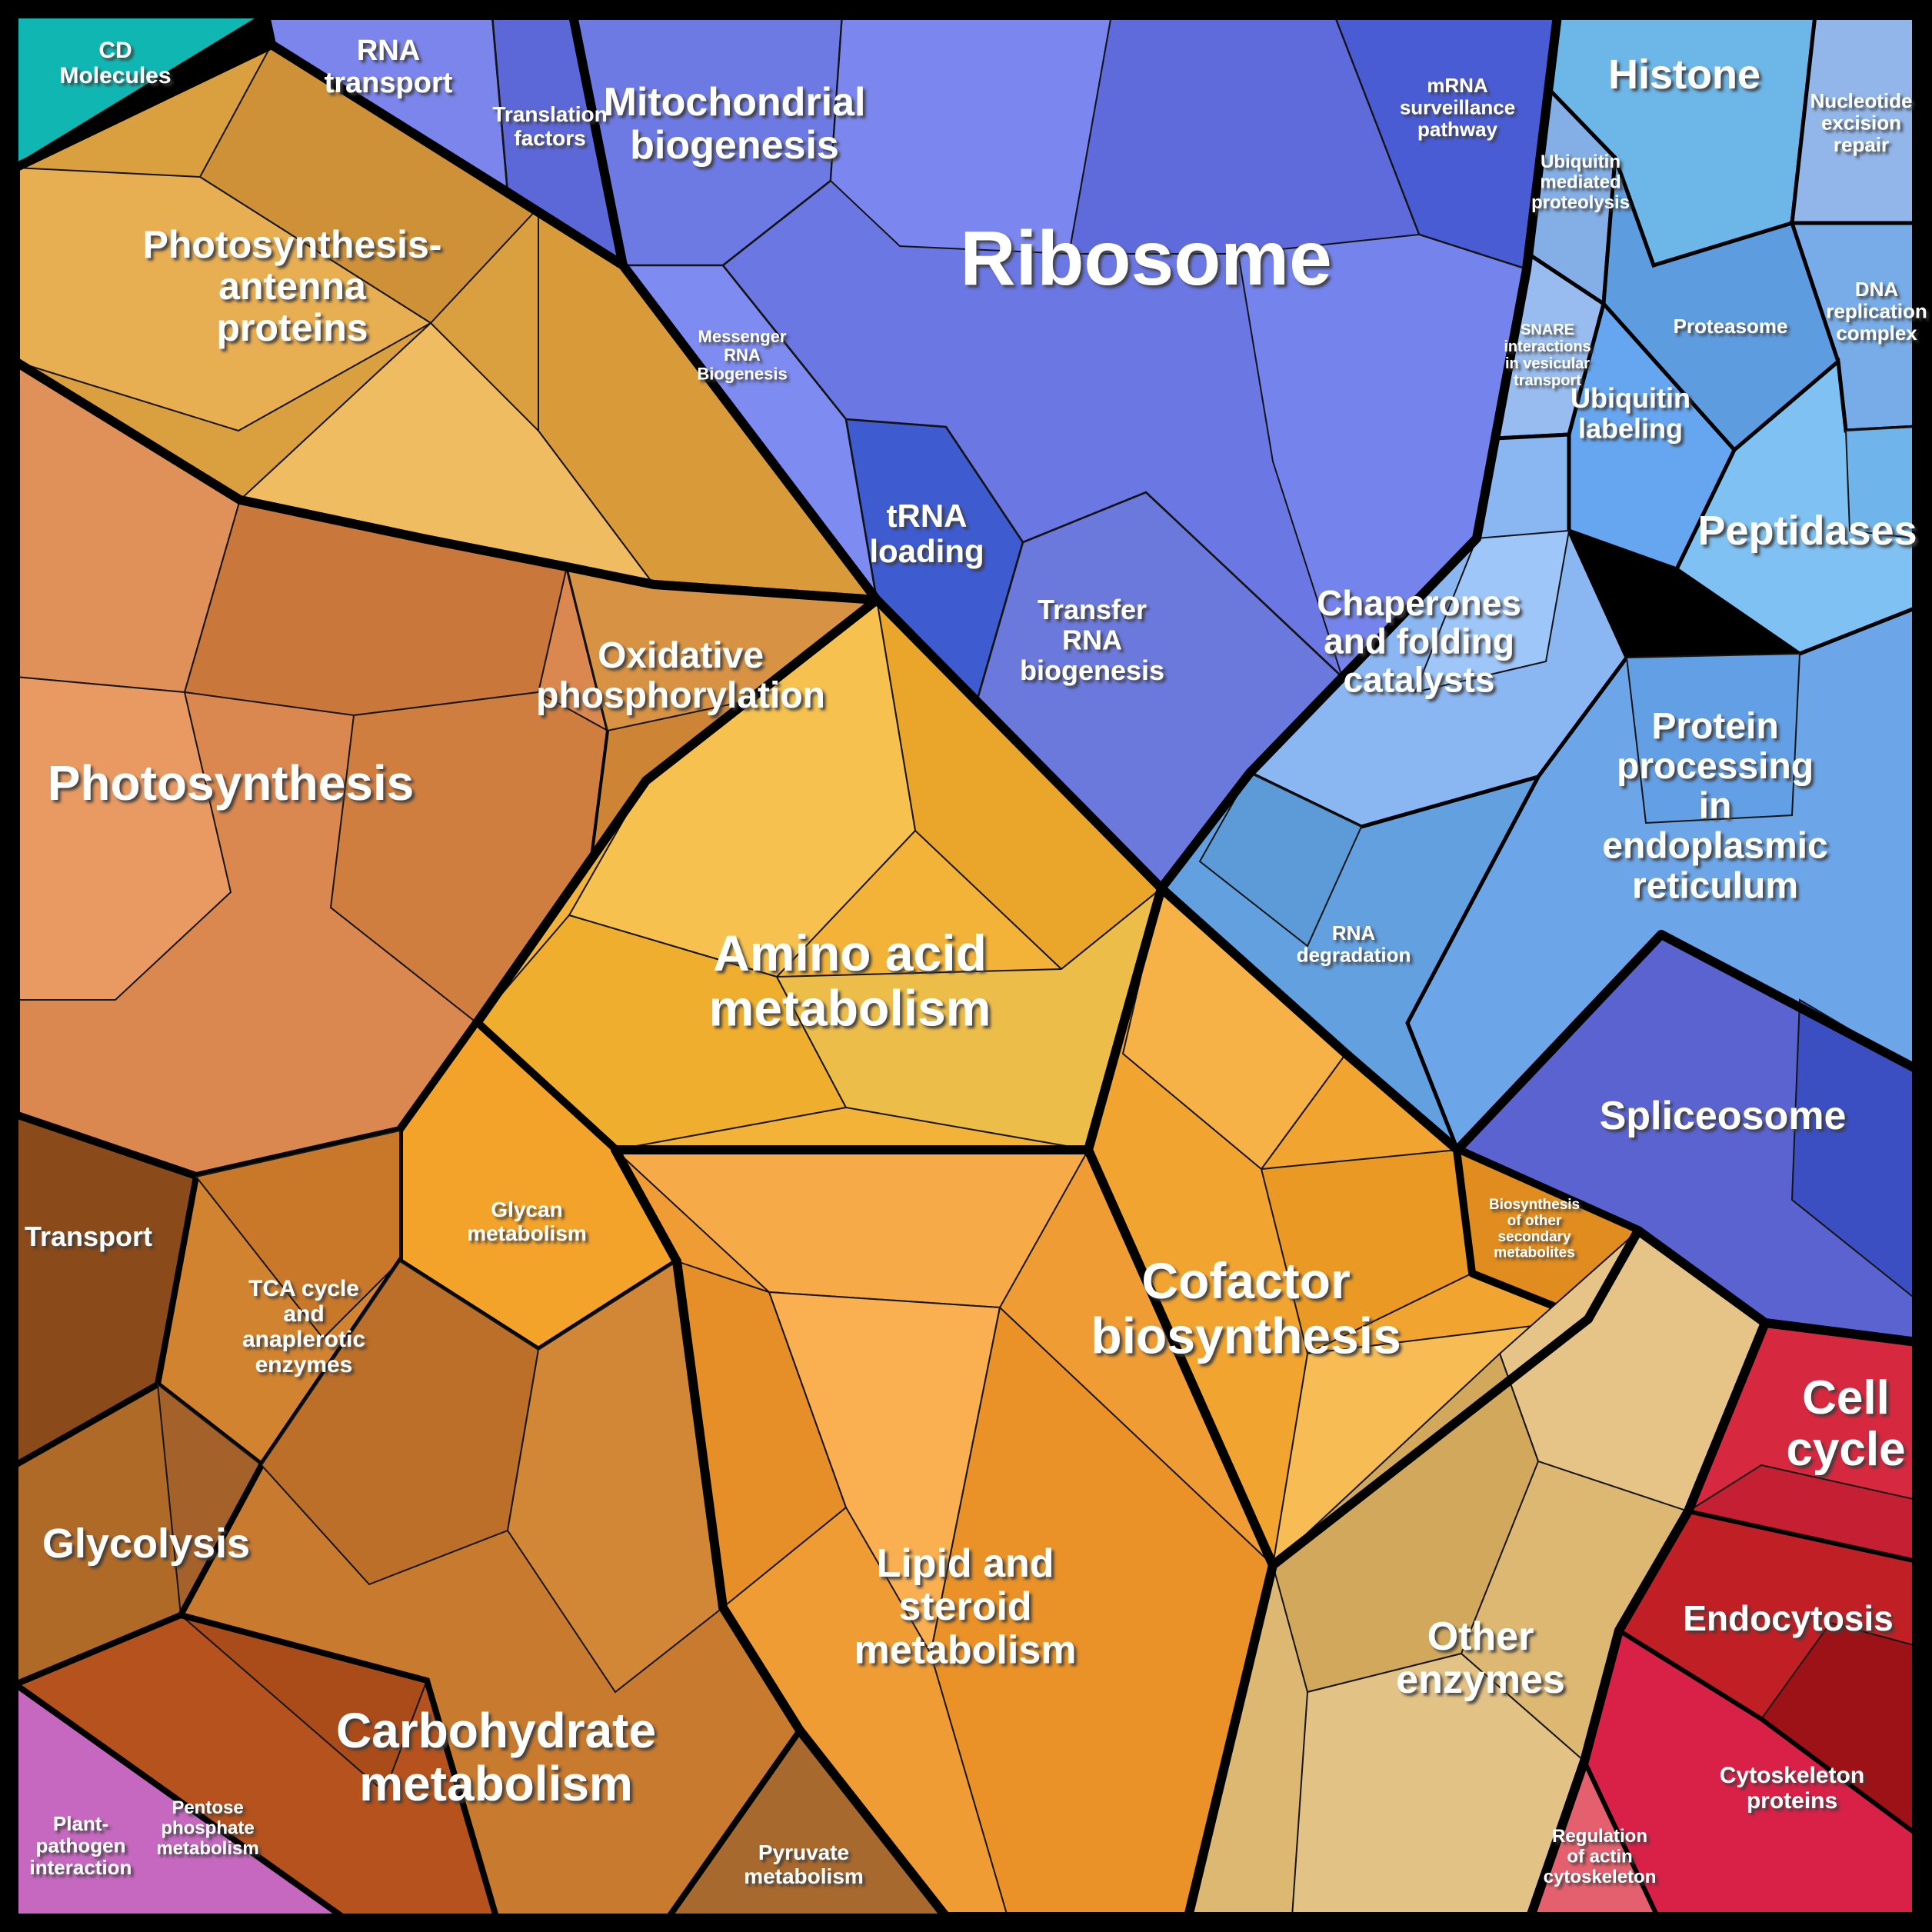 This screenshot has width=1932, height=1932. What do you see at coordinates (496, 1757) in the screenshot?
I see `carbohydrate-label: Carbohydrate metabolism` at bounding box center [496, 1757].